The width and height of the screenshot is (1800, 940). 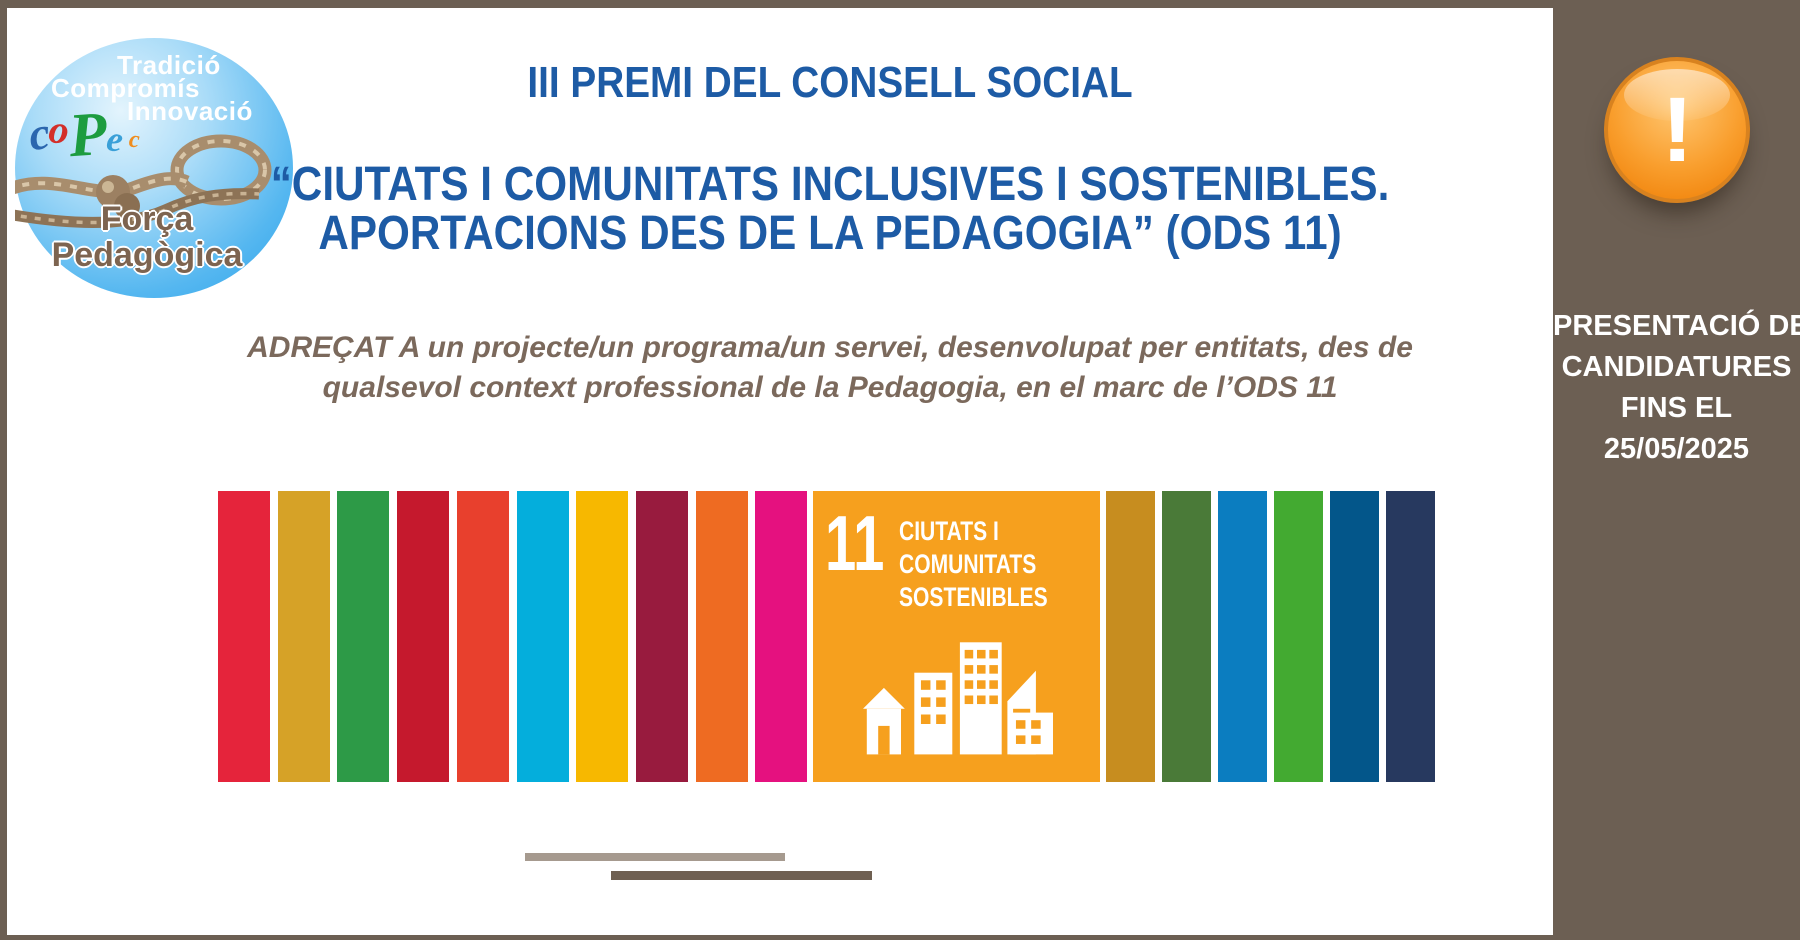 What do you see at coordinates (741, 875) in the screenshot?
I see `slide-indicator-bar-dark` at bounding box center [741, 875].